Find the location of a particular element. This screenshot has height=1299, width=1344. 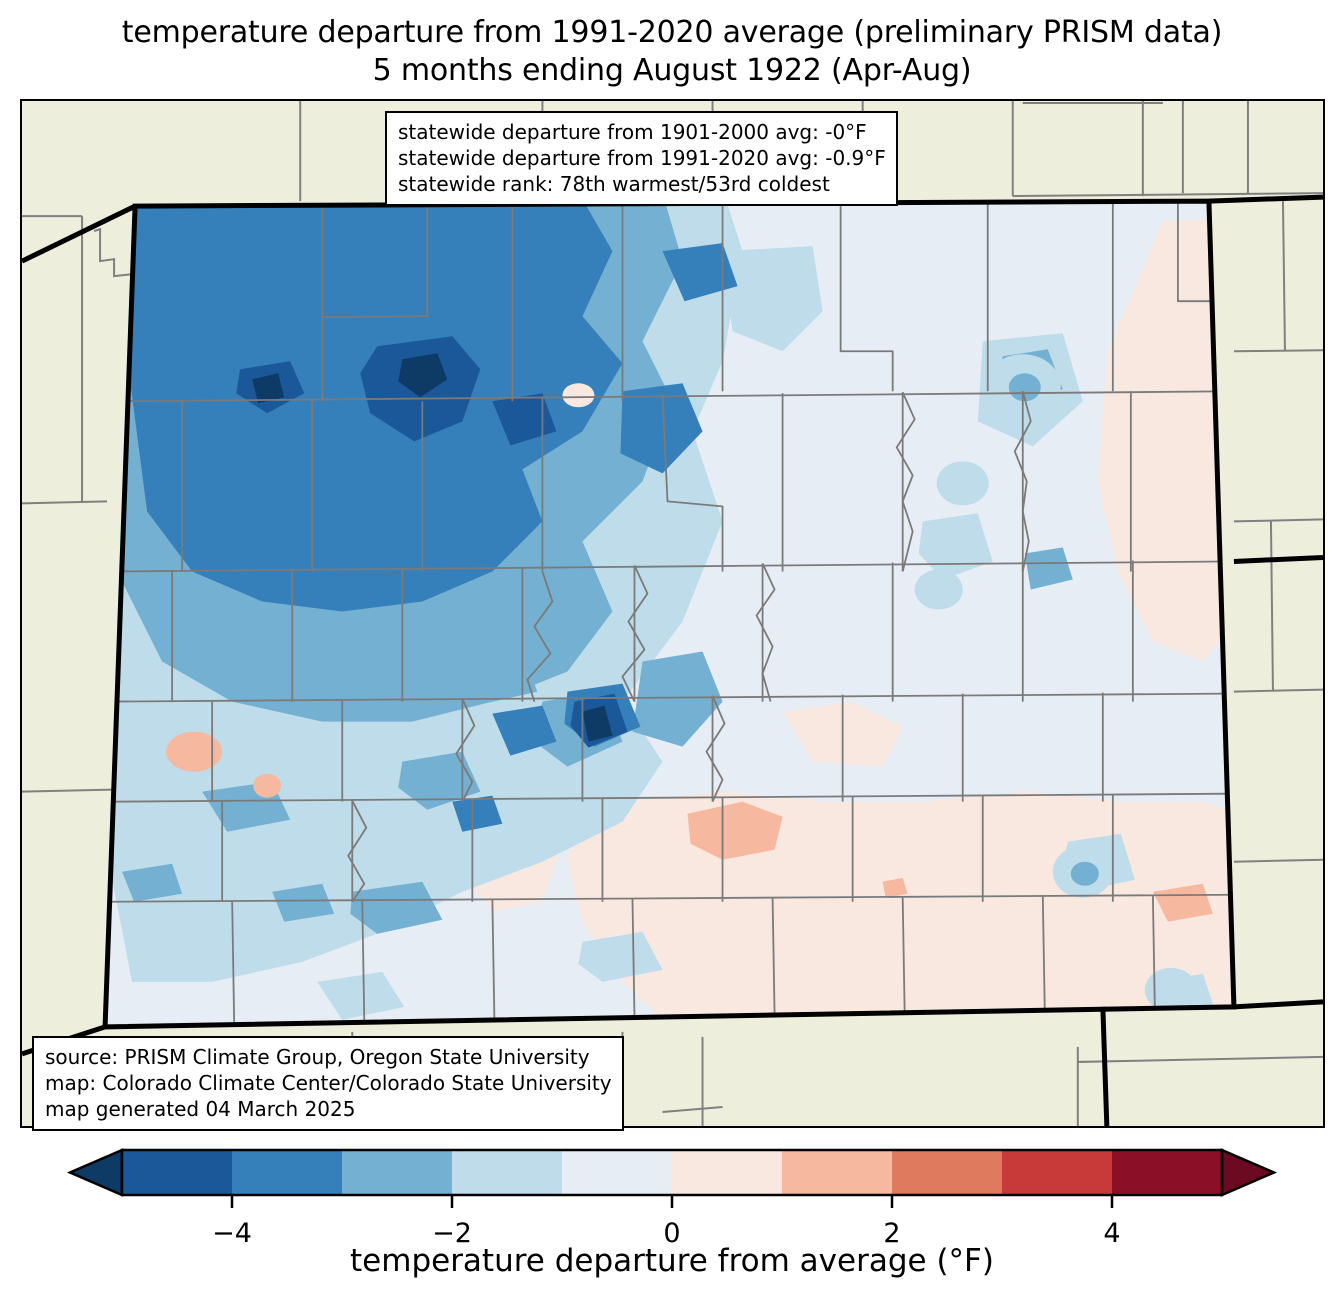

colorbar-tick-label: 4 is located at coordinates (1111, 1233).